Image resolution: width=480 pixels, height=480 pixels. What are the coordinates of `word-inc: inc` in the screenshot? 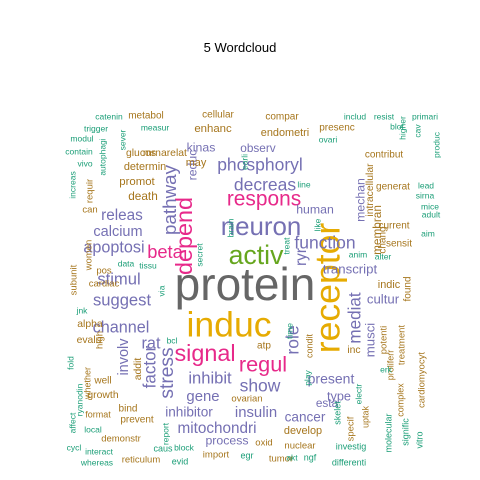 It's located at (353, 350).